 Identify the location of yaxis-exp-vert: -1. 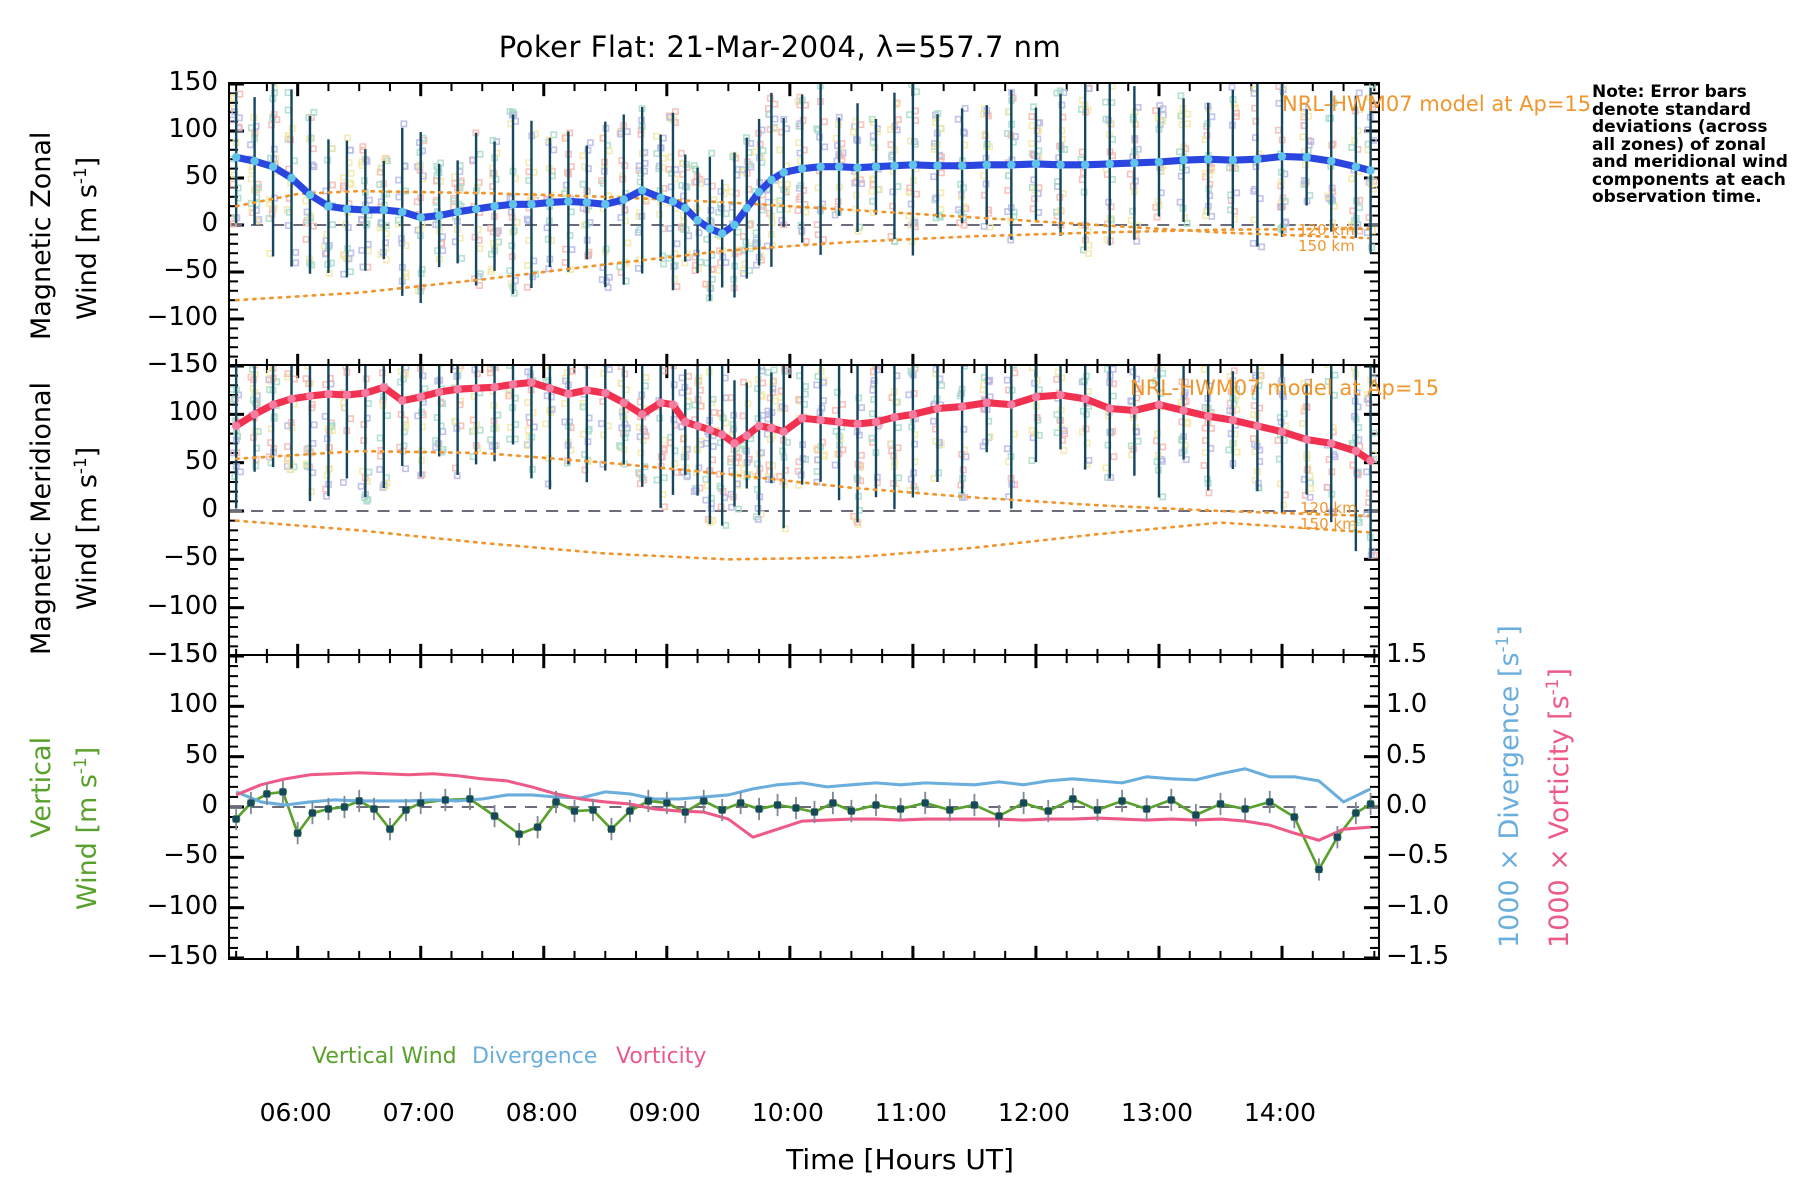
(80, 766).